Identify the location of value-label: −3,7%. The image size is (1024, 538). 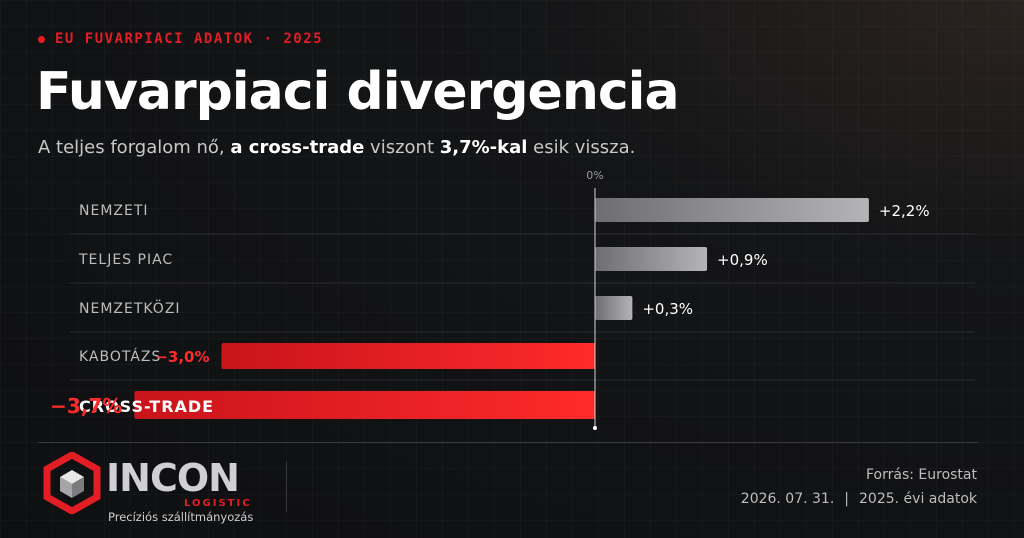
(86, 406).